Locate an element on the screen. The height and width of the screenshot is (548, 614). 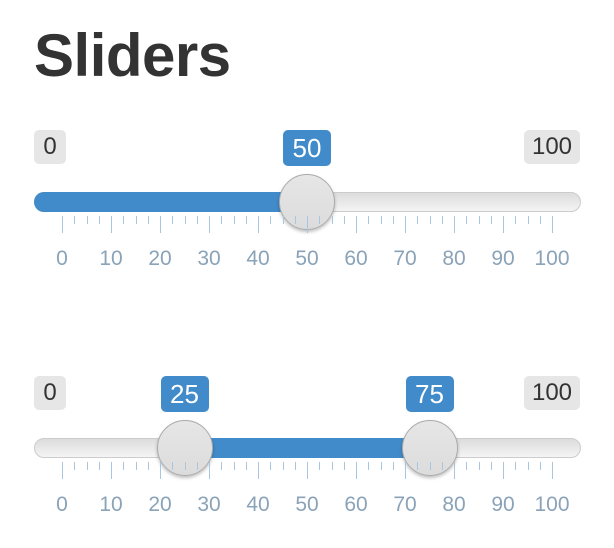
tick-label: 0 is located at coordinates (62, 258).